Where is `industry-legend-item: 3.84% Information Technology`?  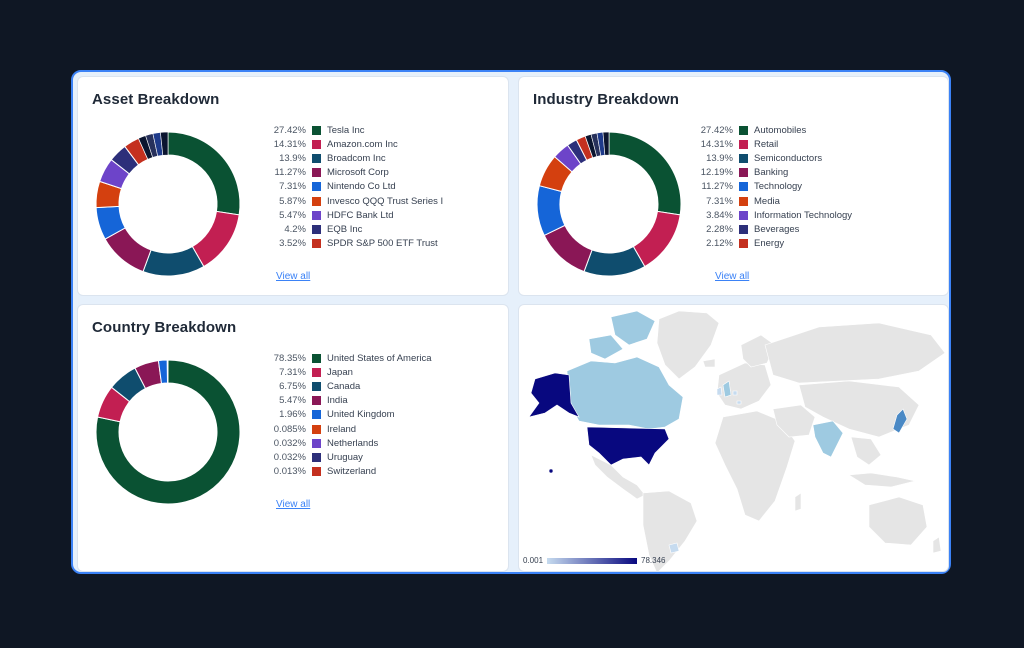
industry-legend-item: 3.84% Information Technology is located at coordinates (770, 215).